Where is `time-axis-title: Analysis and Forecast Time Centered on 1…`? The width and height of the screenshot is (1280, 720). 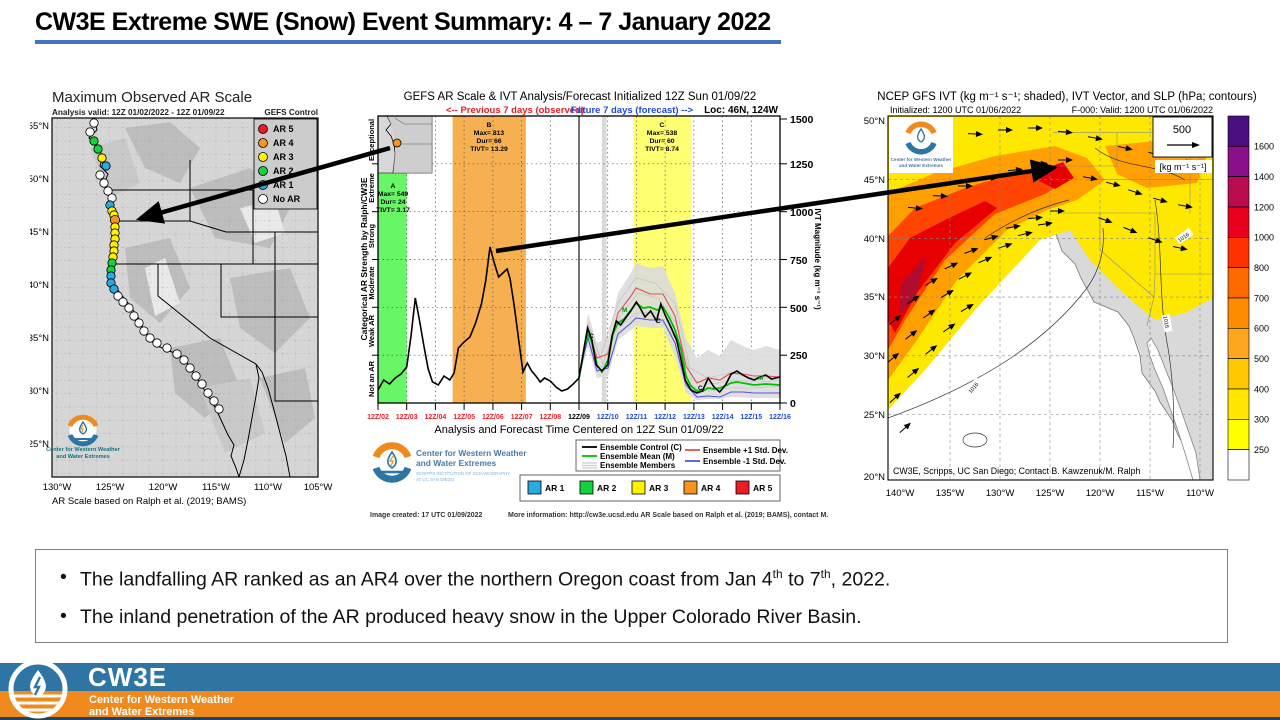
time-axis-title: Analysis and Forecast Time Centered on 1… is located at coordinates (578, 430).